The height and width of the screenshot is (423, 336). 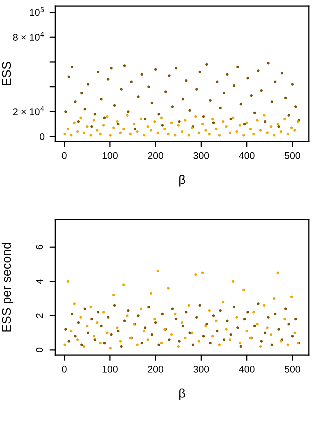 I want to click on y-axis-title: ESS, so click(x=7, y=74).